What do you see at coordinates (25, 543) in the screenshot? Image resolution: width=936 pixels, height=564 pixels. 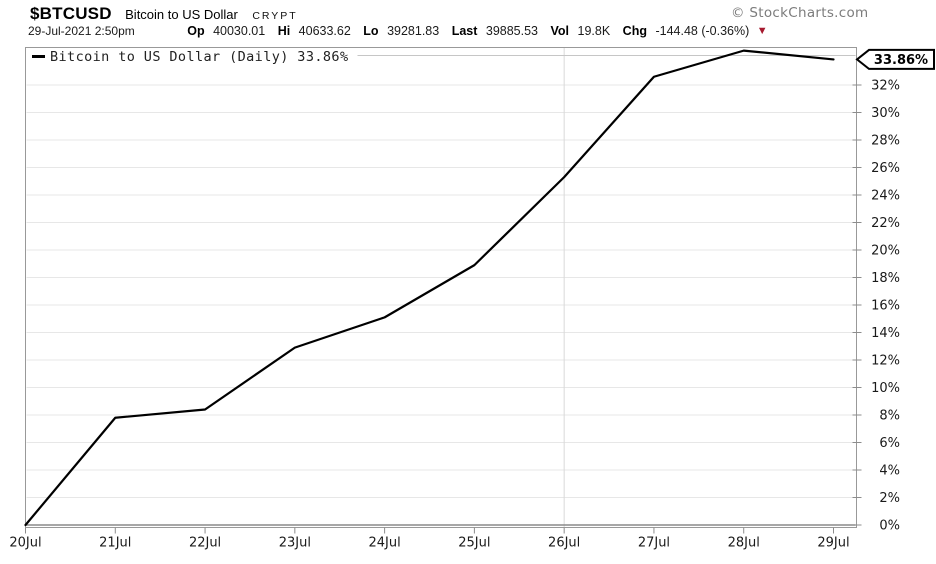 I see `x-tick-label: 20Jul` at bounding box center [25, 543].